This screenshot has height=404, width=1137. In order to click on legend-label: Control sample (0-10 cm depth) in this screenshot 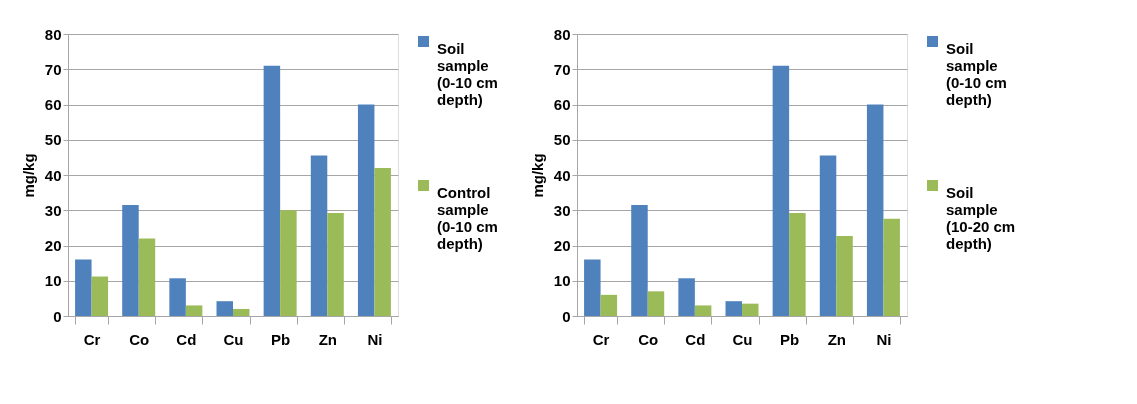, I will do `click(467, 217)`.